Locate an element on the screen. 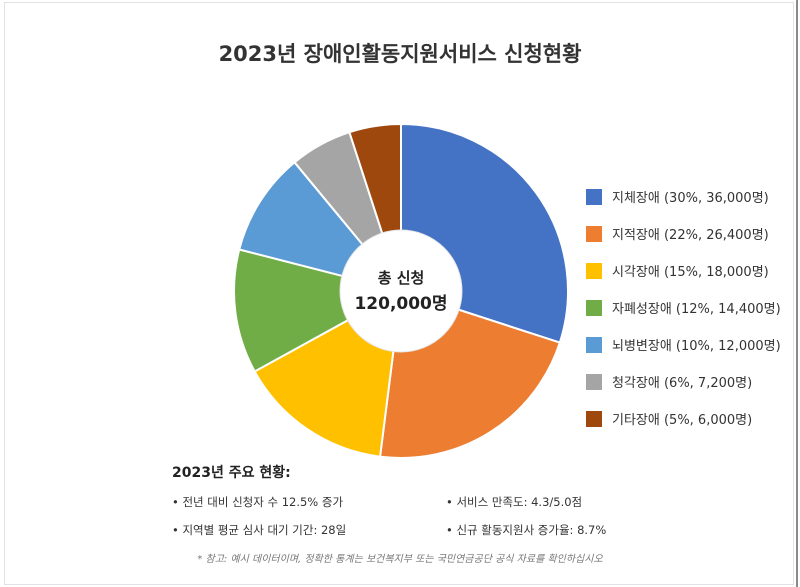  legend-label-6: 기타장애 (5%, 6,000명) is located at coordinates (682, 420).